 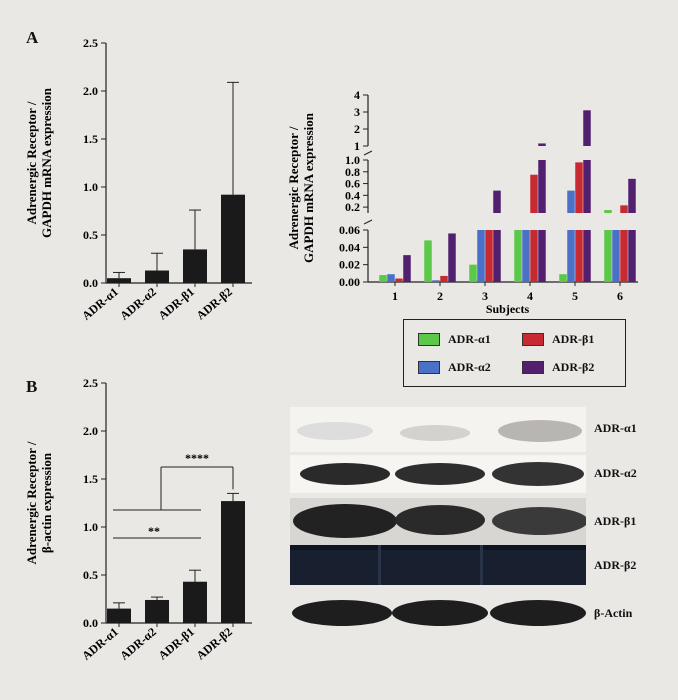 I want to click on a-left-ytick-label-2: 1.0, so click(x=90, y=187).